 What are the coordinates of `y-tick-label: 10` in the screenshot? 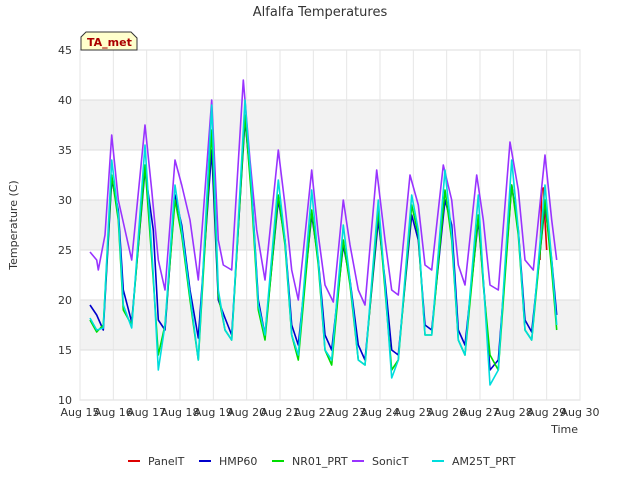 It's located at (65, 400).